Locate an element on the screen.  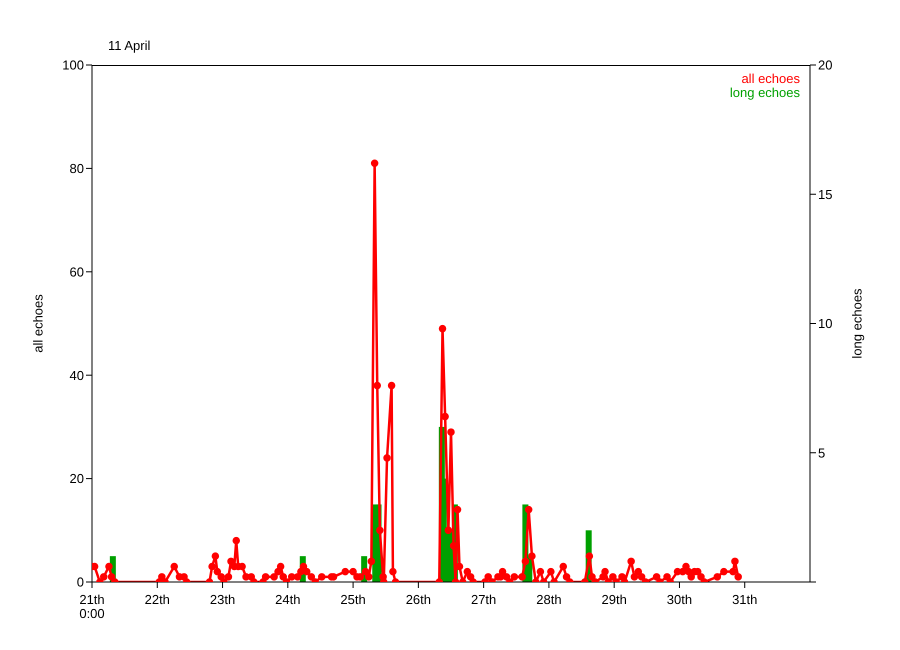
y-axis-title: all echoes is located at coordinates (38, 323).